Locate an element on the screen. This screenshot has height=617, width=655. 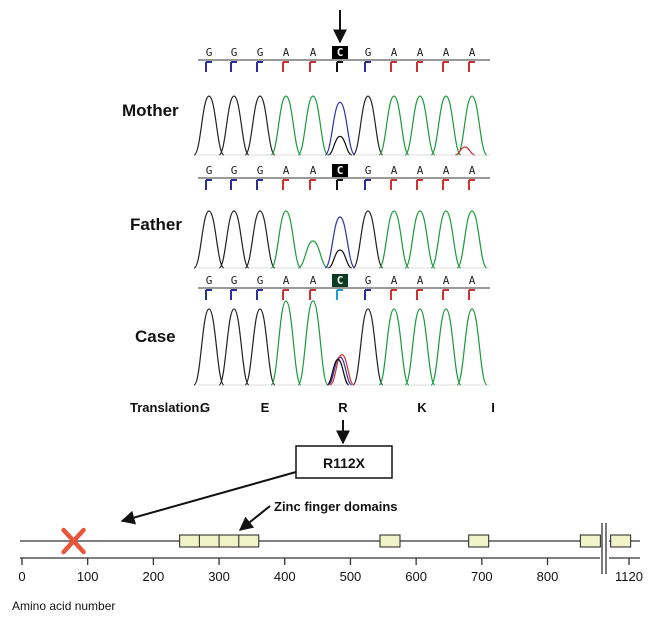
zinc-finger-label: Zinc finger domains is located at coordinates (336, 506).